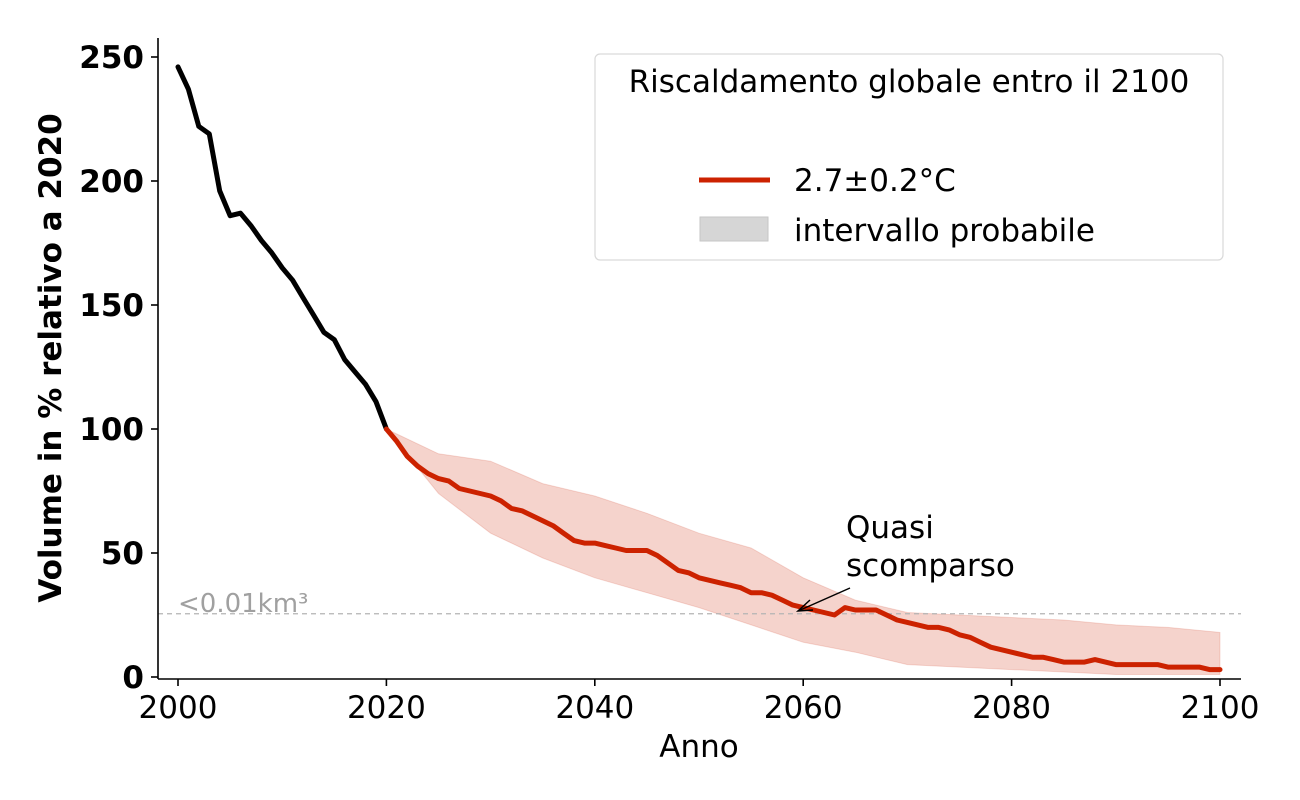 This screenshot has width=1300, height=800. Describe the element at coordinates (803, 708) in the screenshot. I see `x-tick-label: 2060` at that location.